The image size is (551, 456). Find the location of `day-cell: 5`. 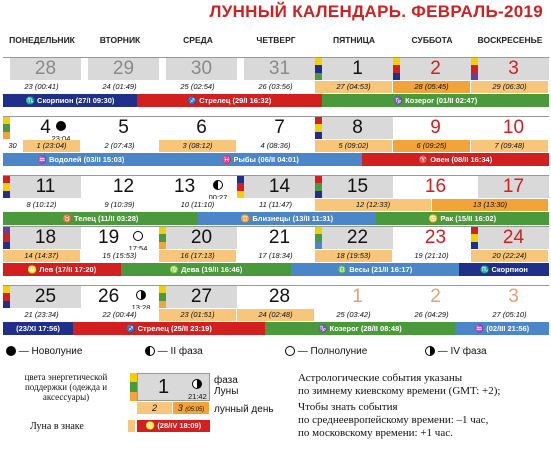

day-cell: 5 is located at coordinates (120, 128).